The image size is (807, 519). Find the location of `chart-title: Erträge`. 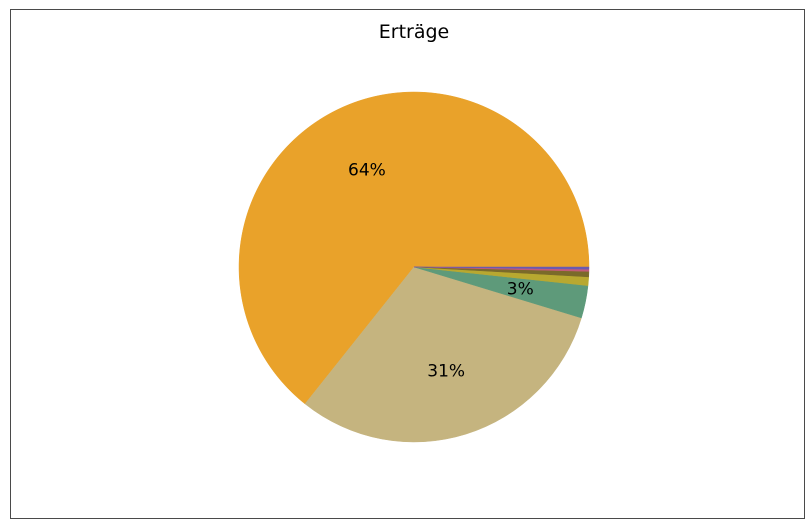

chart-title: Erträge is located at coordinates (414, 32).